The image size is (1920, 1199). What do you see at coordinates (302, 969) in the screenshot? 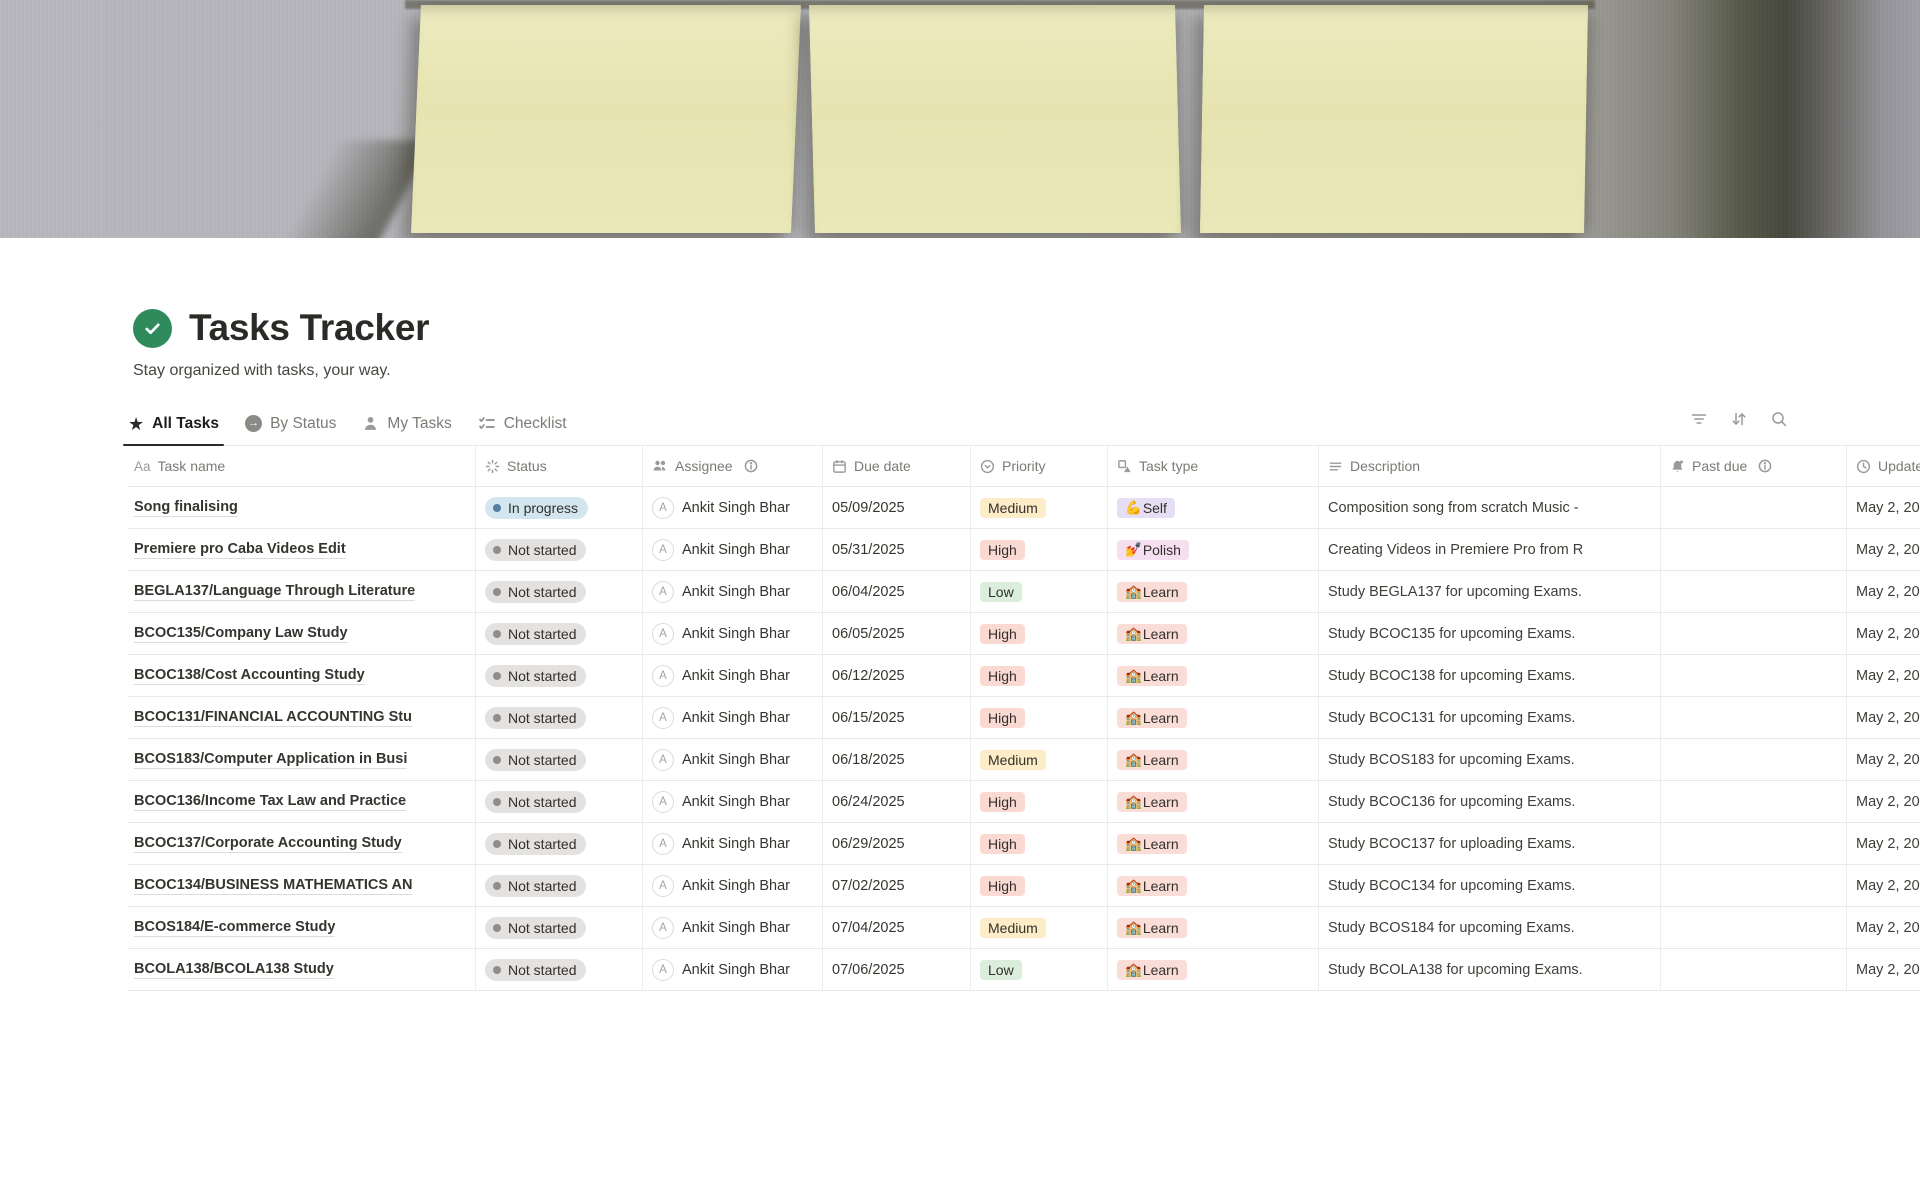
I see `cell-task-name: BCOLA138/BCOLA138 Study` at bounding box center [302, 969].